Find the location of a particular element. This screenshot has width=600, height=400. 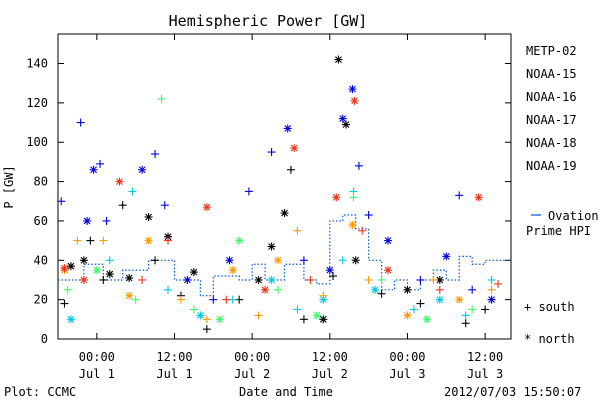

y-tick-label: 100 is located at coordinates (37, 142).